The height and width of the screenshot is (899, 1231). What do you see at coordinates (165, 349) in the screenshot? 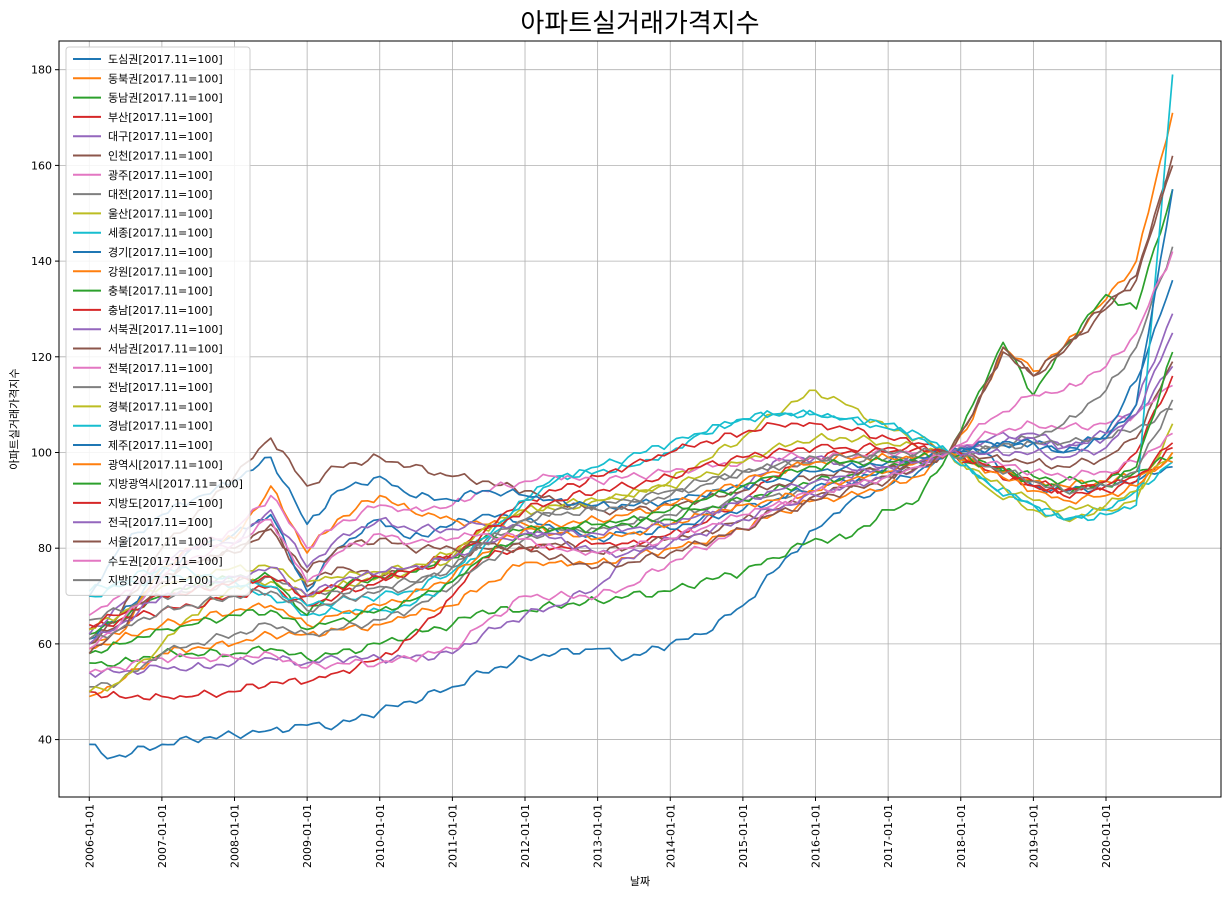
I see `legend-entry: 서남권[2017.11=100]` at bounding box center [165, 349].